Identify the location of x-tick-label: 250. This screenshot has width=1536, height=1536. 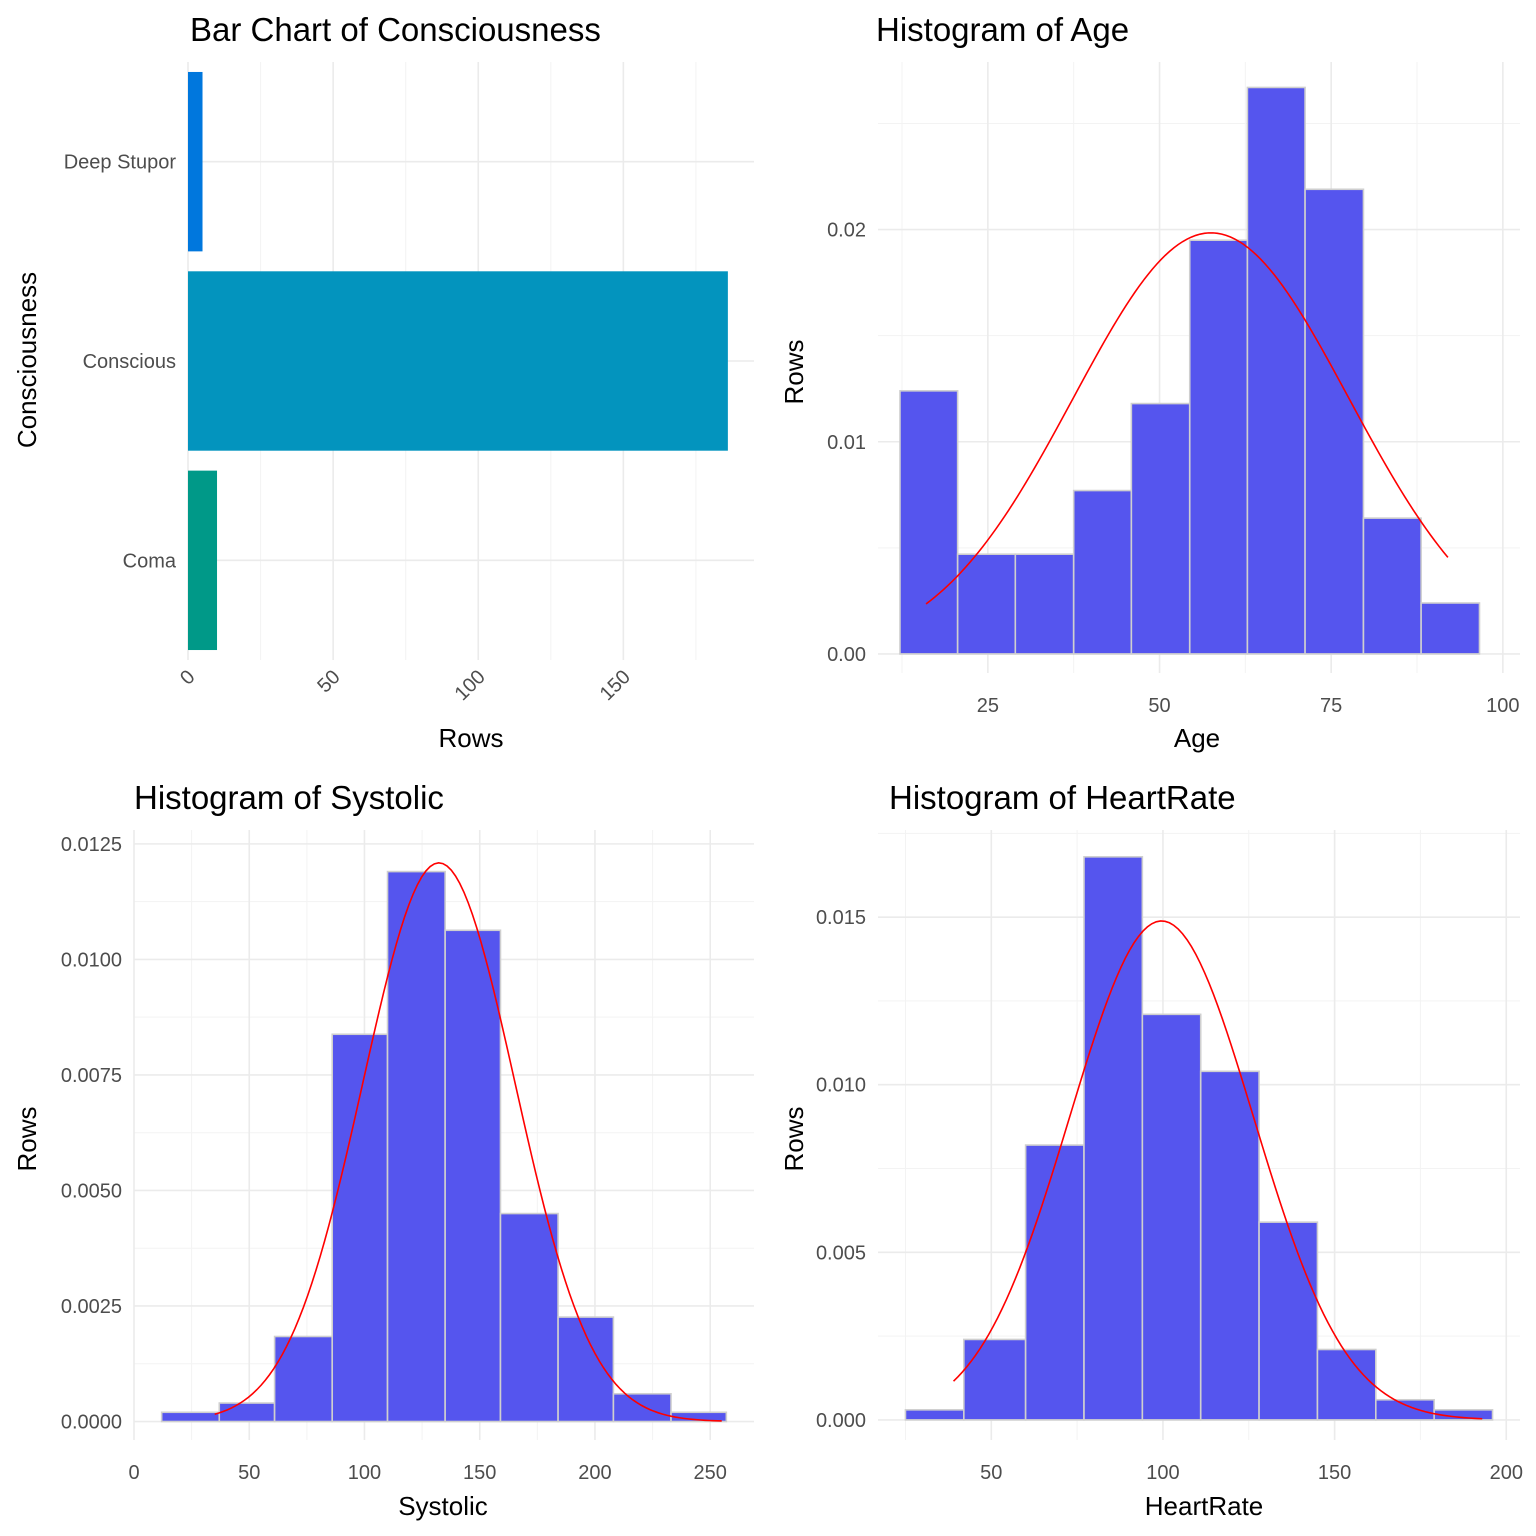
(710, 1473).